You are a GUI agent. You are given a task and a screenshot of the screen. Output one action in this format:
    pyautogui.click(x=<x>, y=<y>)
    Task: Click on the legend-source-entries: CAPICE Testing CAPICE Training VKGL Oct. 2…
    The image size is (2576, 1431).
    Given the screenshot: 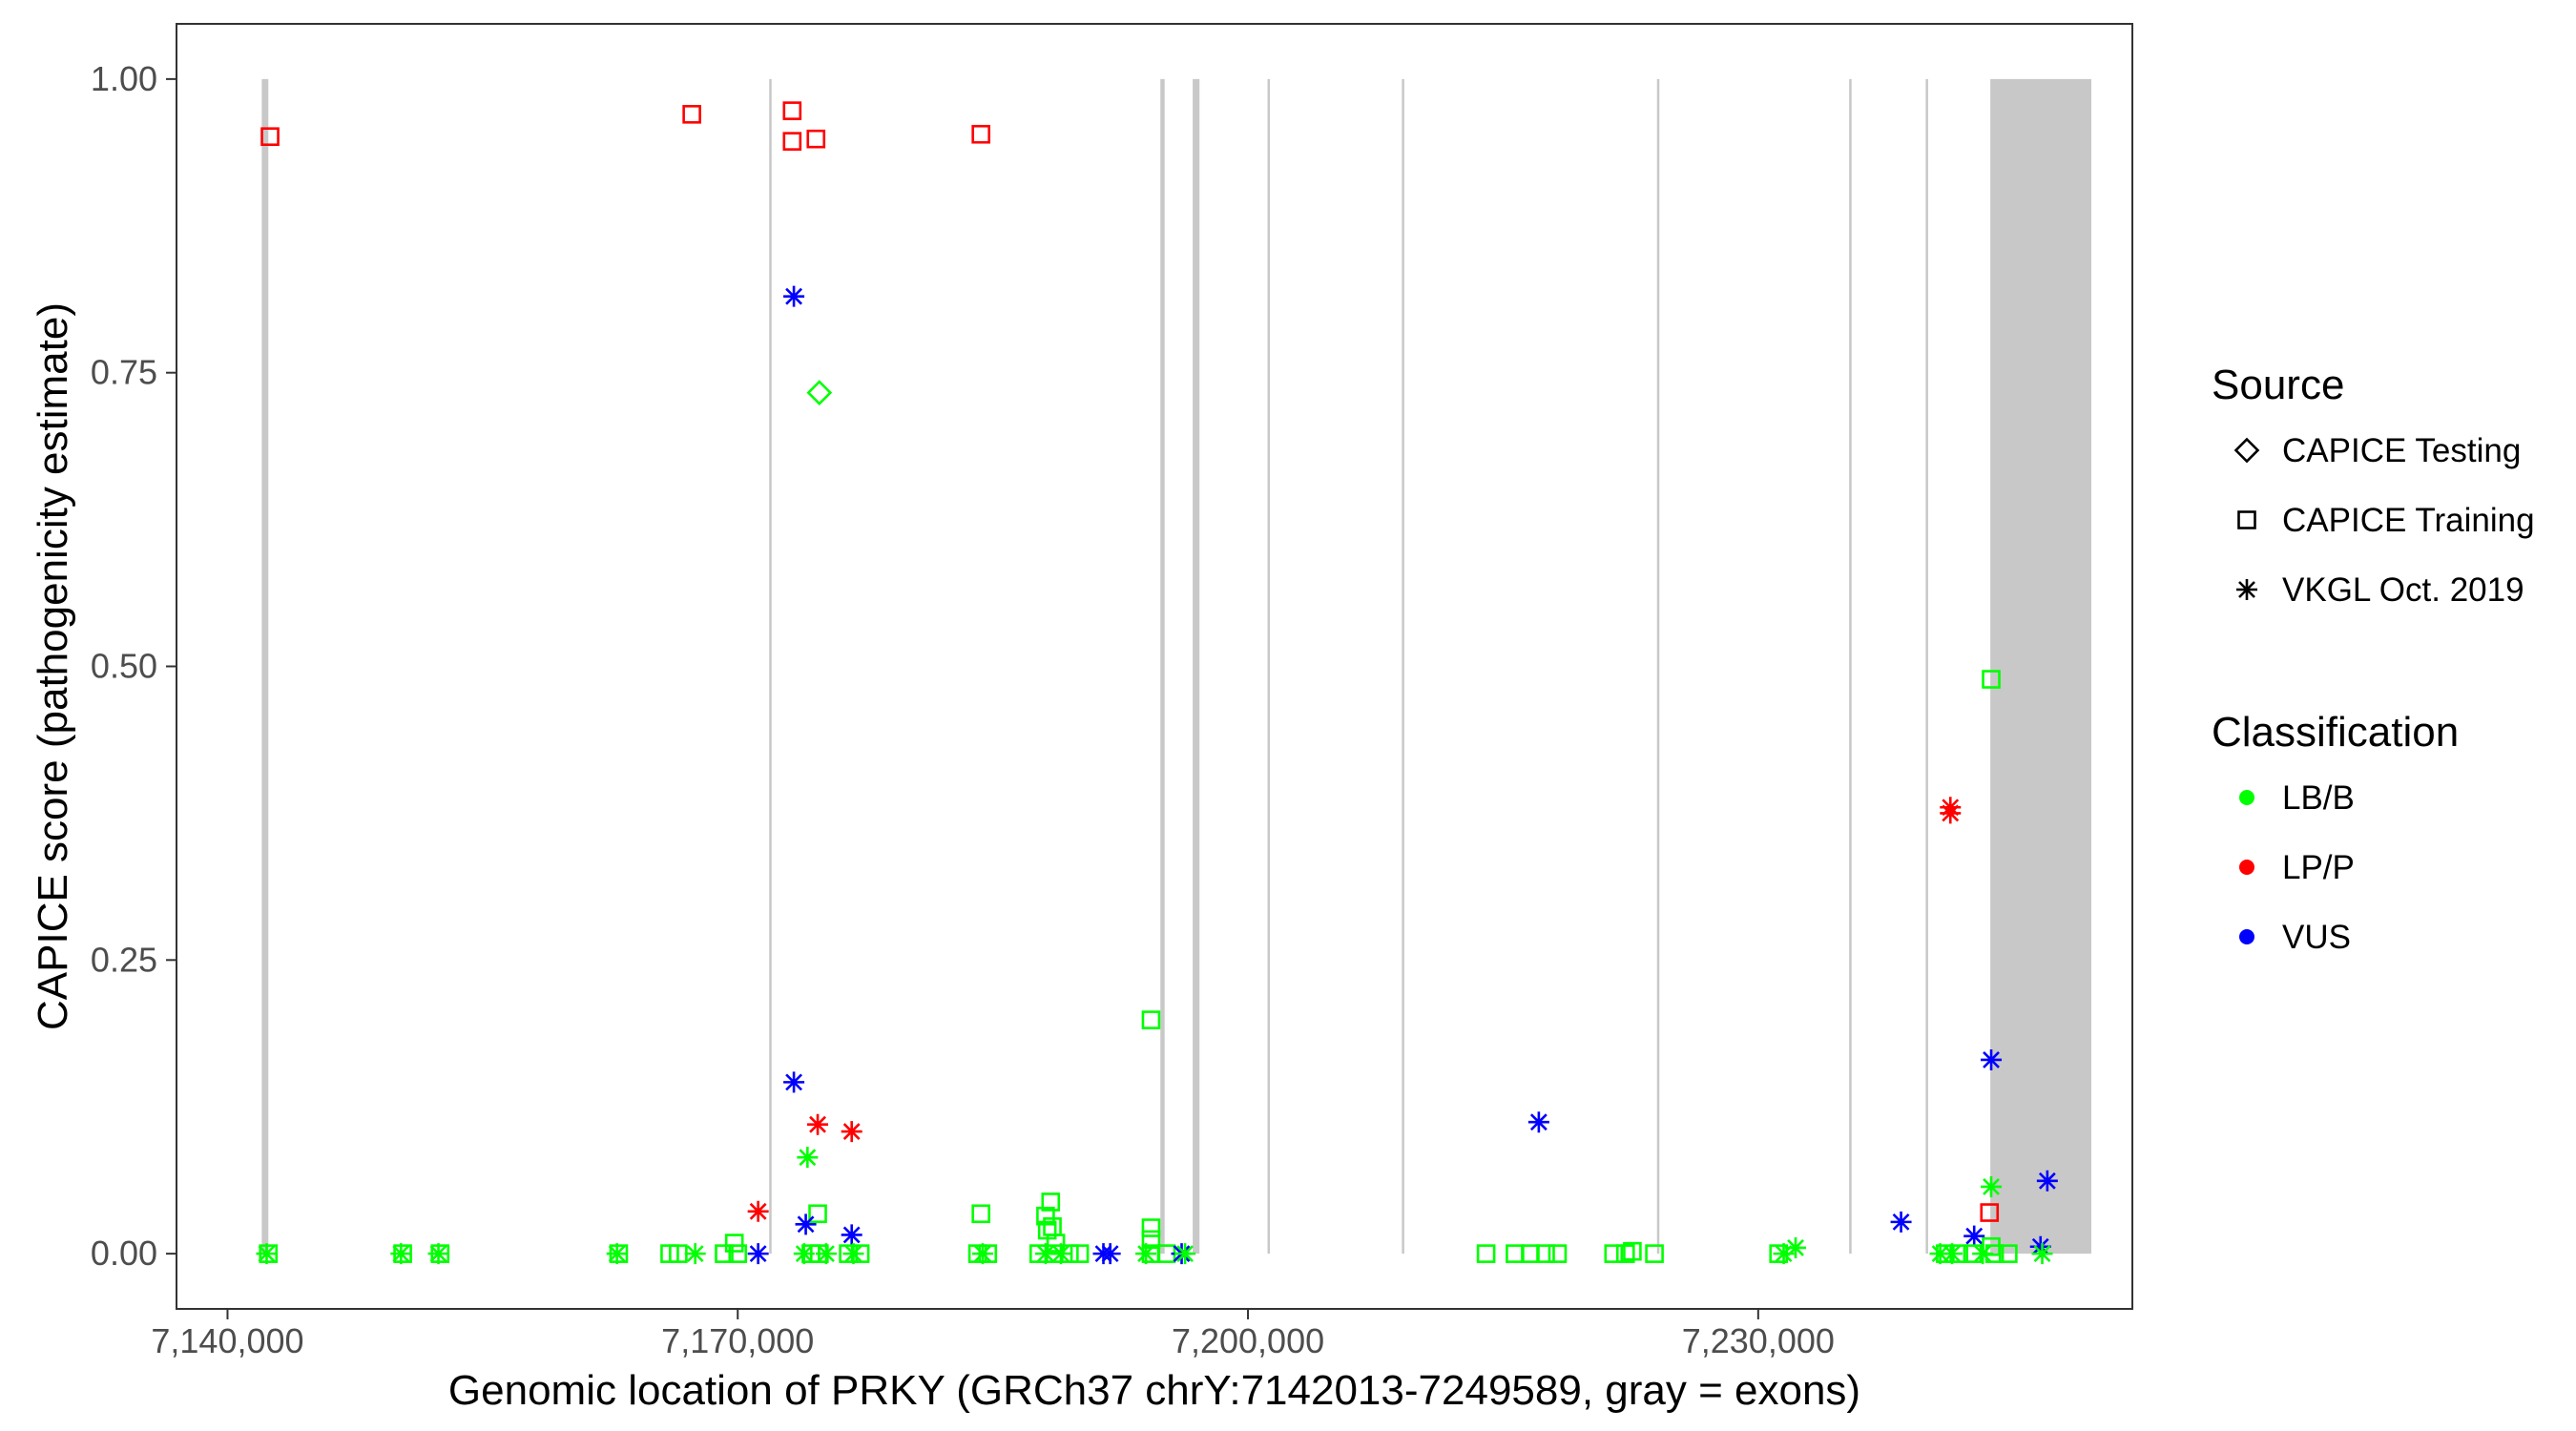 What is the action you would take?
    pyautogui.click(x=2384, y=520)
    